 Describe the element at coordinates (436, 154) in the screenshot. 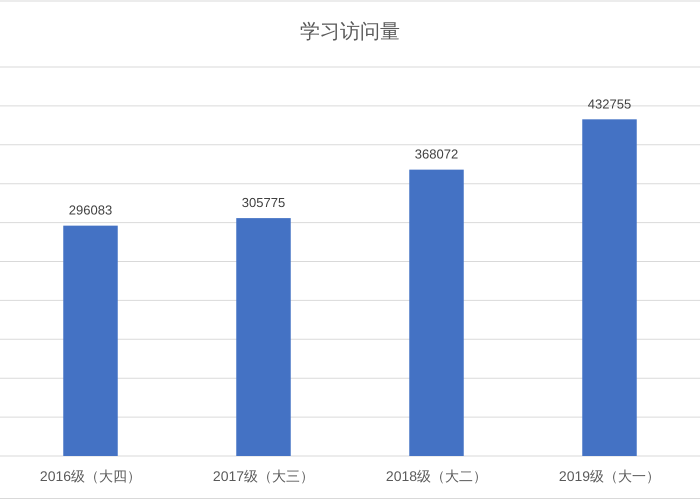

I see `data-label: 368072` at that location.